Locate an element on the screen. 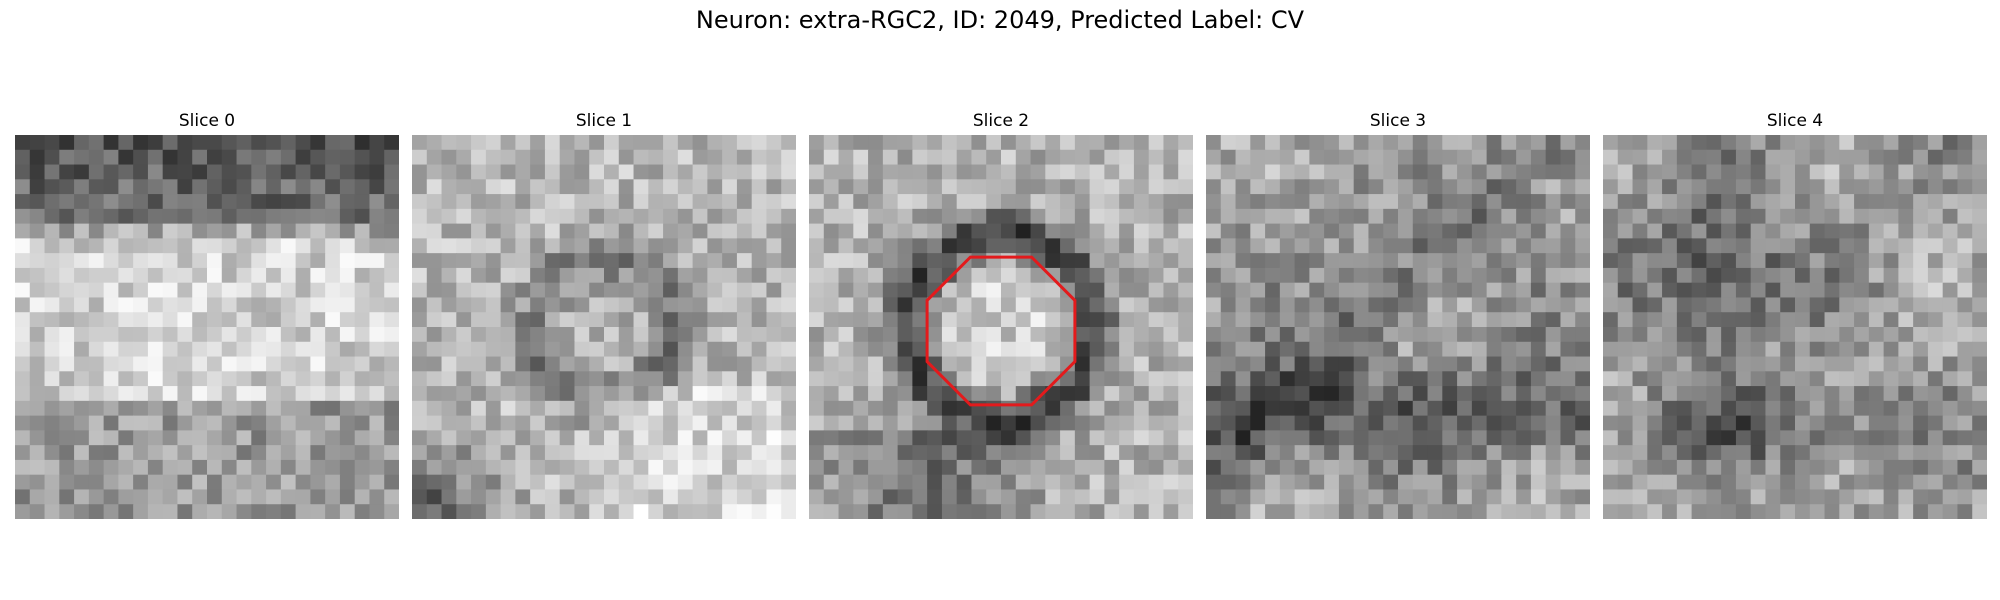  slice-title-2: Slice 2 is located at coordinates (1001, 121).